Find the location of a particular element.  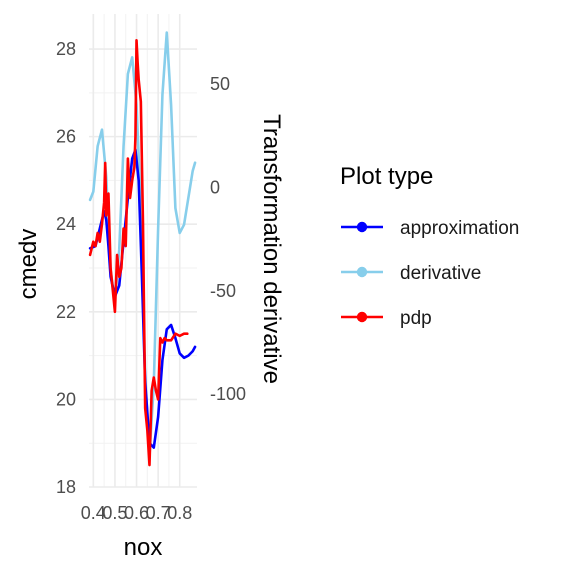

x-tick-label: 0.6 is located at coordinates (136, 513).